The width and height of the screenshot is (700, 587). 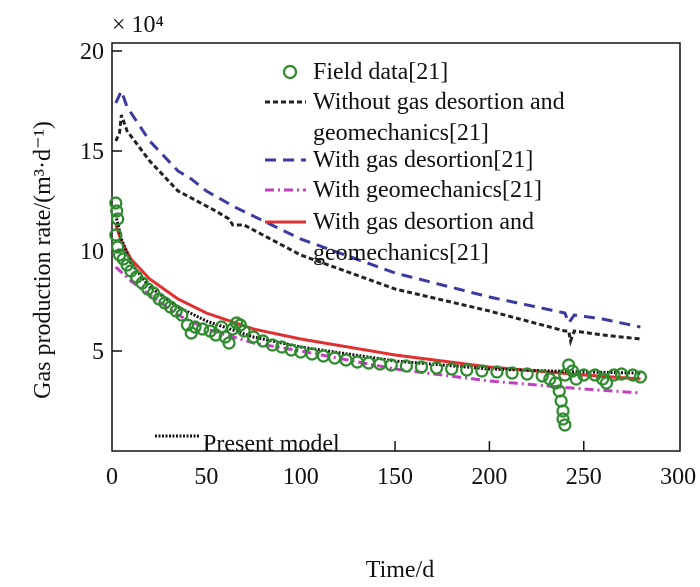 What do you see at coordinates (423, 237) in the screenshot?
I see `legend-label-3: With gas desortion and geomechanics[21]` at bounding box center [423, 237].